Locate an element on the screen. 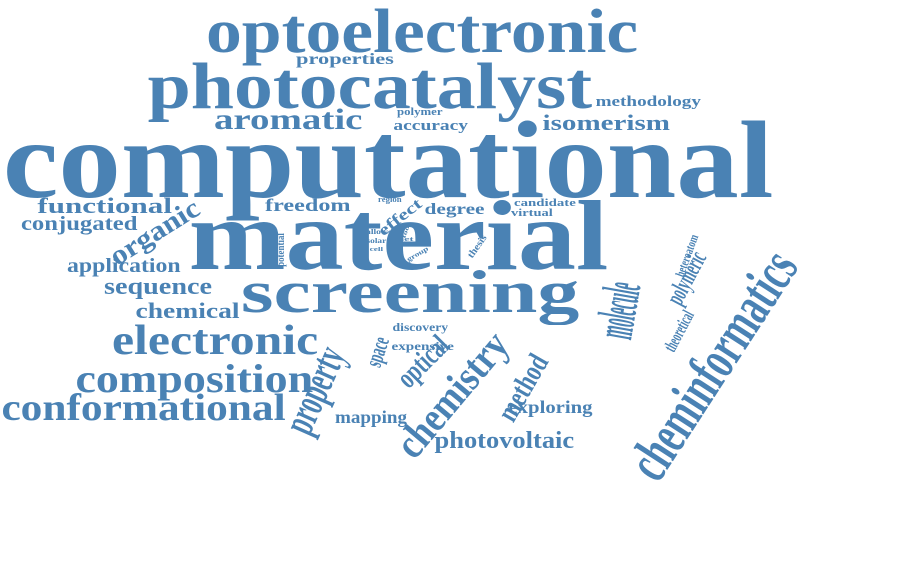 This screenshot has height=562, width=900. word-accuracy: accuracy is located at coordinates (430, 125).